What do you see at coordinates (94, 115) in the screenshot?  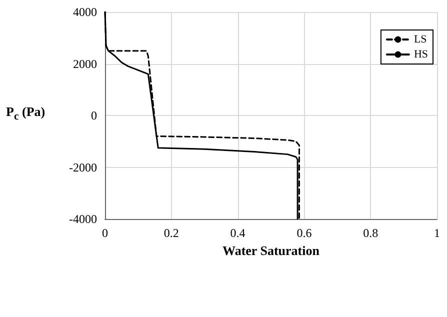 I see `y-tick-label: 0` at bounding box center [94, 115].